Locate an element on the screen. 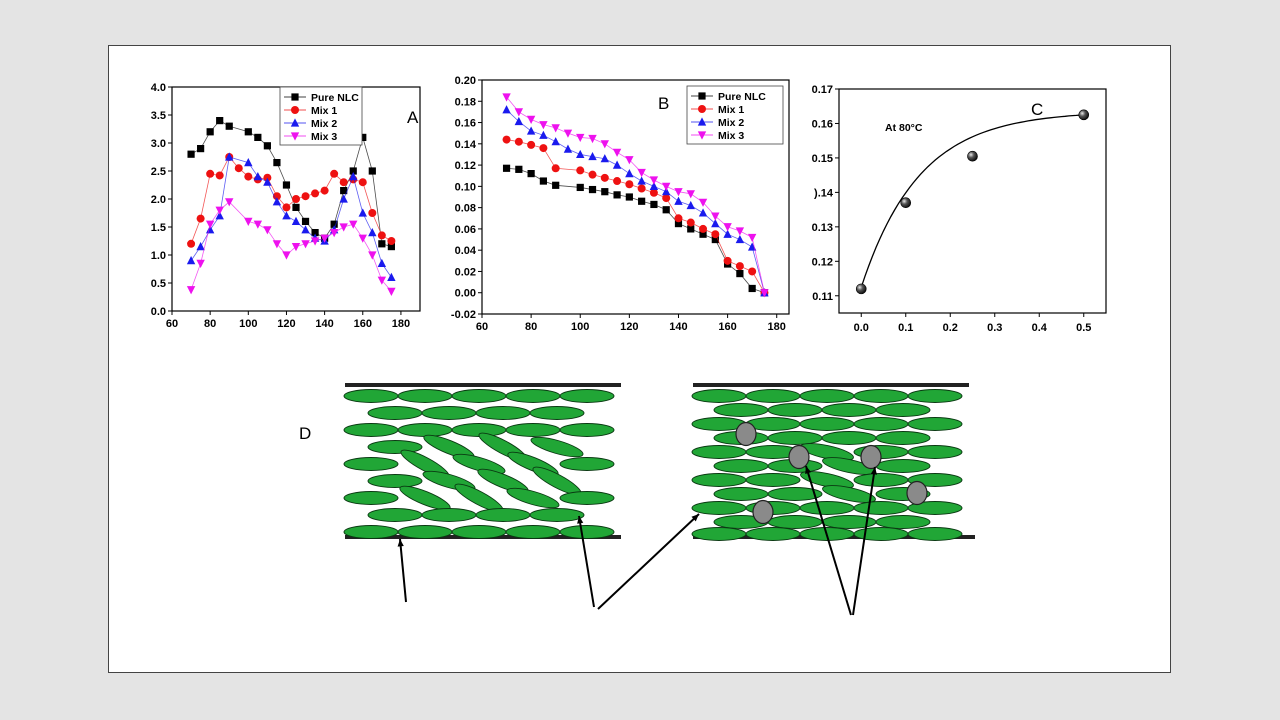 The image size is (1280, 720). legend-label: Mix 2 is located at coordinates (324, 124).